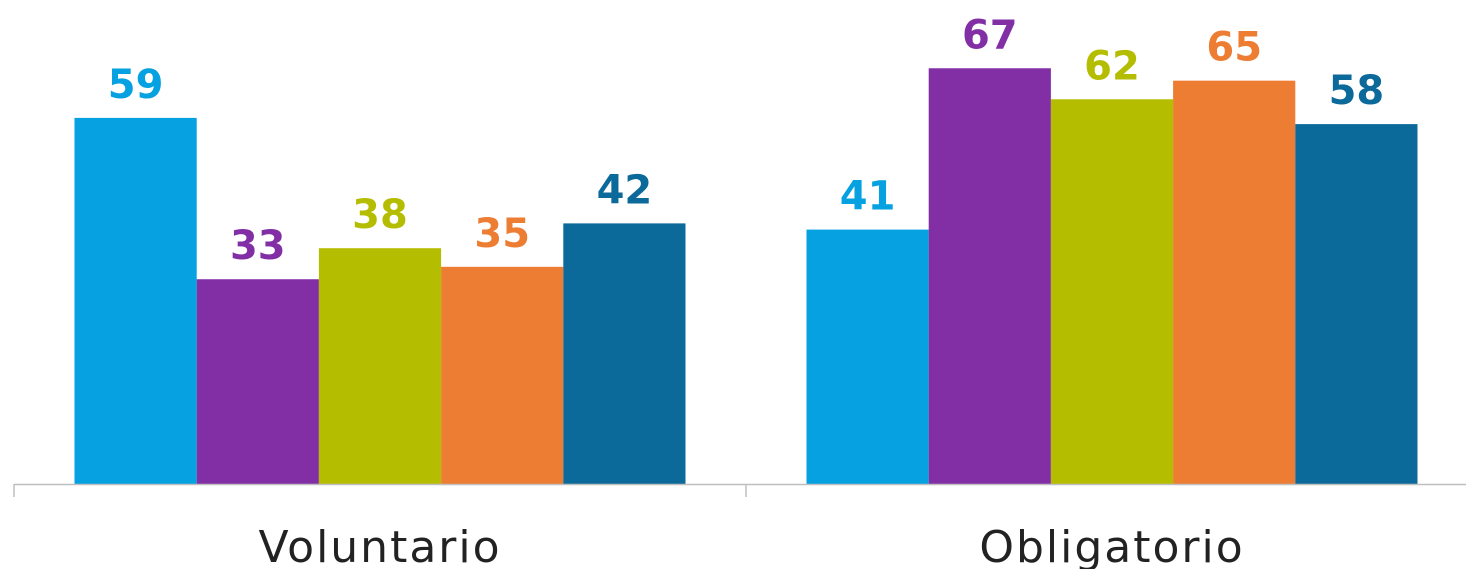 This screenshot has width=1466, height=569. What do you see at coordinates (380, 215) in the screenshot?
I see `value-label: 38` at bounding box center [380, 215].